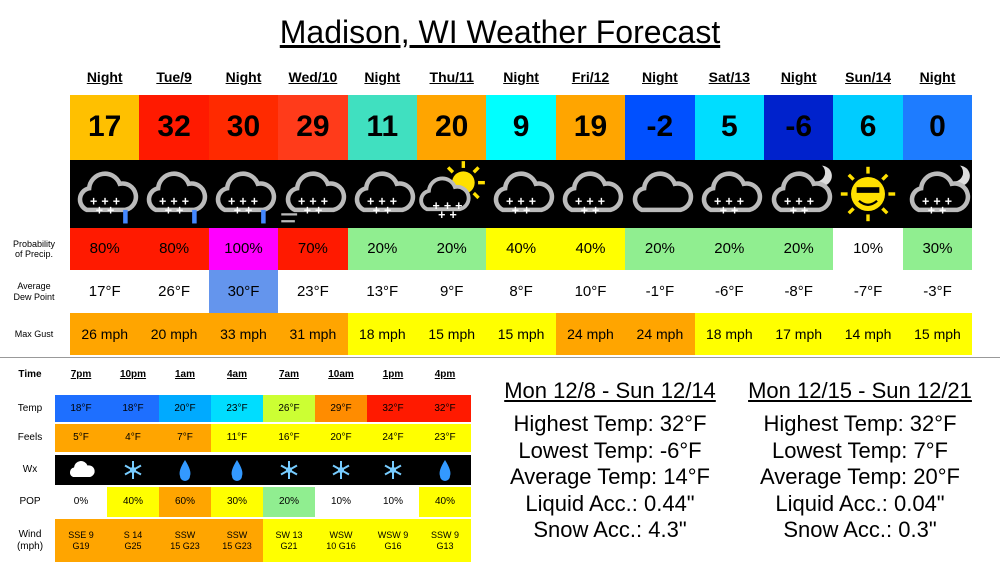  What do you see at coordinates (868, 76) in the screenshot?
I see `period-header: Sun/14` at bounding box center [868, 76].